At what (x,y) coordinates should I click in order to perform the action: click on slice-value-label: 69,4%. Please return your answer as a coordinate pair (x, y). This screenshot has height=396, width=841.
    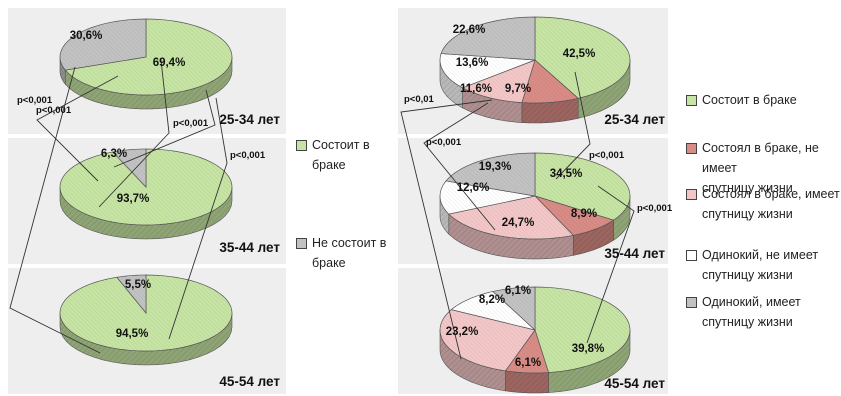
    Looking at the image, I should click on (169, 63).